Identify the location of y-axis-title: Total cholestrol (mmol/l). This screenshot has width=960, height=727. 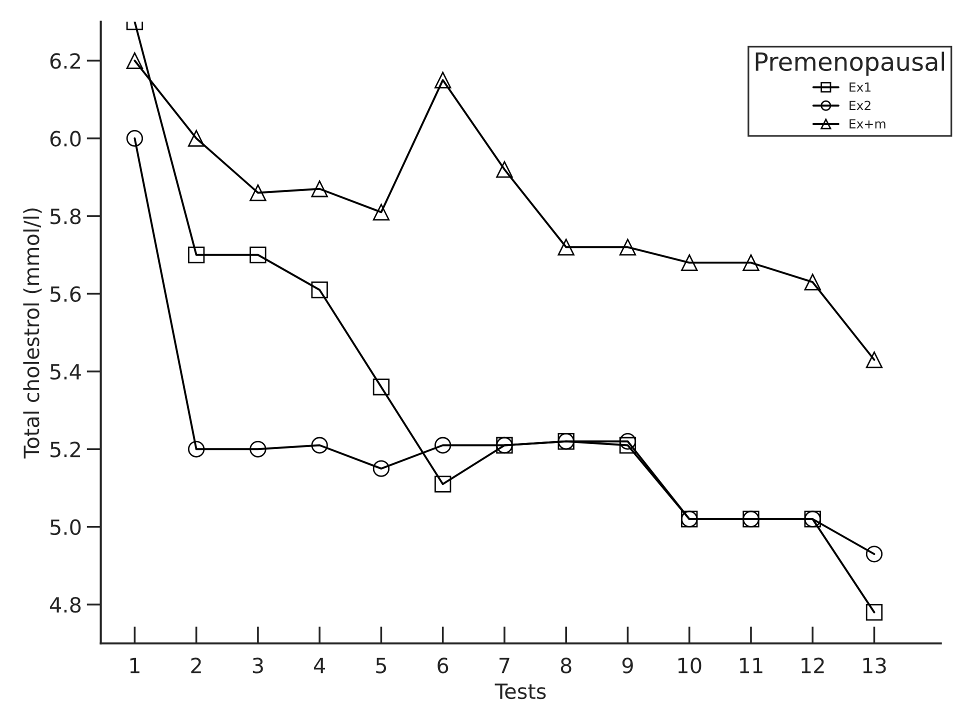
(32, 333).